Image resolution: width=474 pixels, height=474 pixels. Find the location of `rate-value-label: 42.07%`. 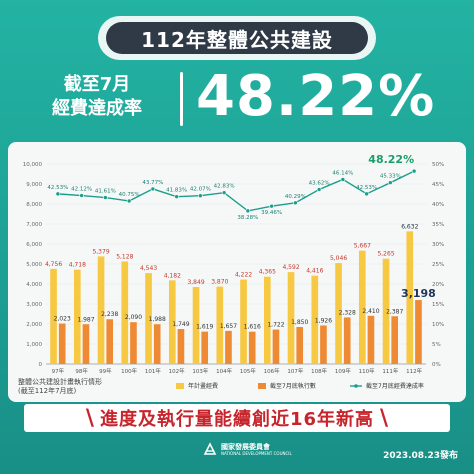

rate-value-label: 42.07% is located at coordinates (200, 190).